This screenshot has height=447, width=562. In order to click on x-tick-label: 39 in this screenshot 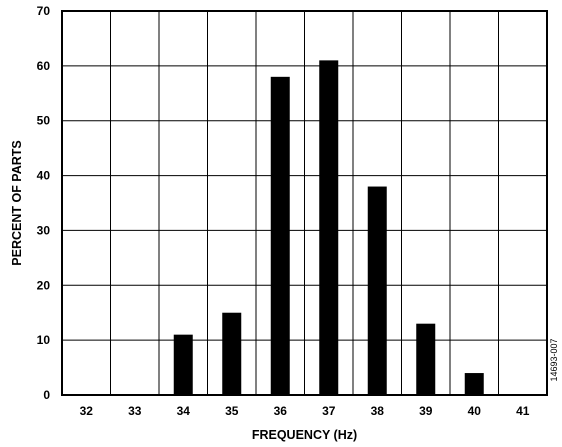, I will do `click(426, 411)`.